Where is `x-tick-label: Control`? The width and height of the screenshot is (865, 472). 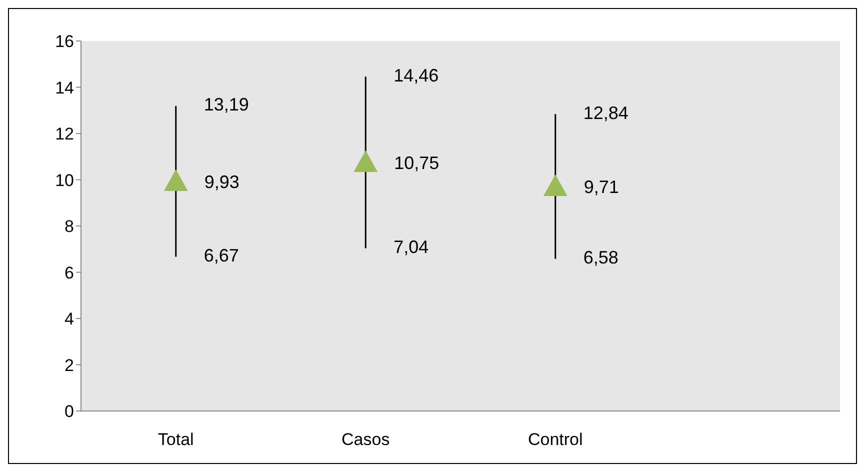
x-tick-label: Control is located at coordinates (555, 440).